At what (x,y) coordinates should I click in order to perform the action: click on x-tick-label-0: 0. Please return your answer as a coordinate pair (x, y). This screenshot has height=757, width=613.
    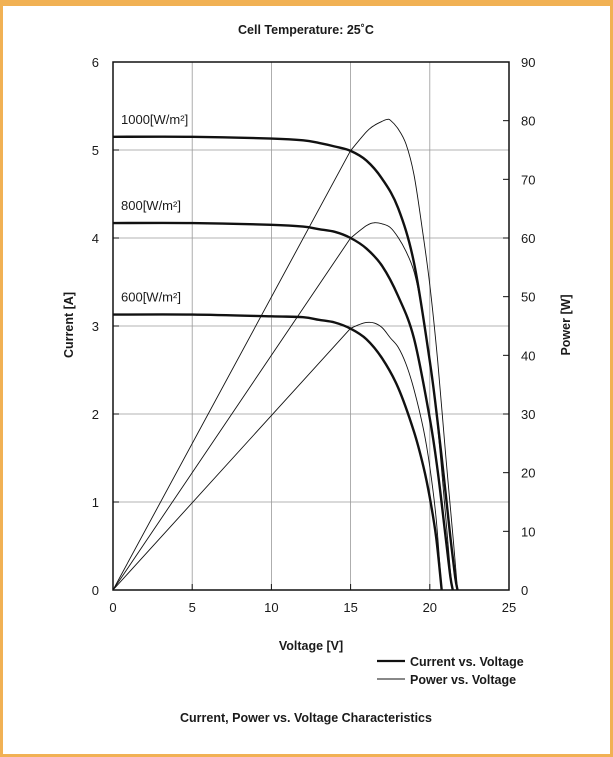
    Looking at the image, I should click on (112, 607).